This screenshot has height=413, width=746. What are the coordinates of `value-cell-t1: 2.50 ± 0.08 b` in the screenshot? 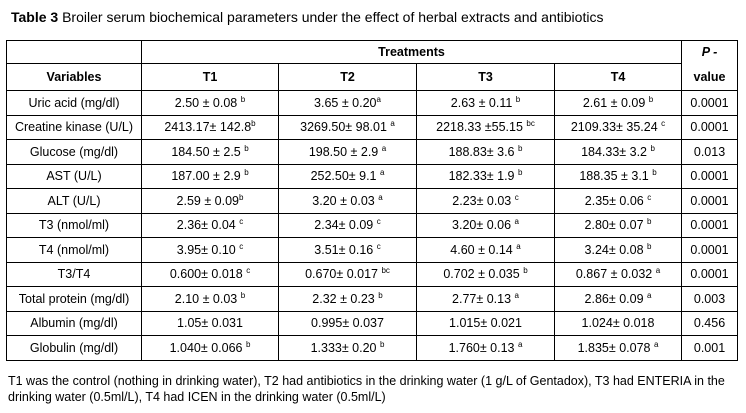 It's located at (210, 103).